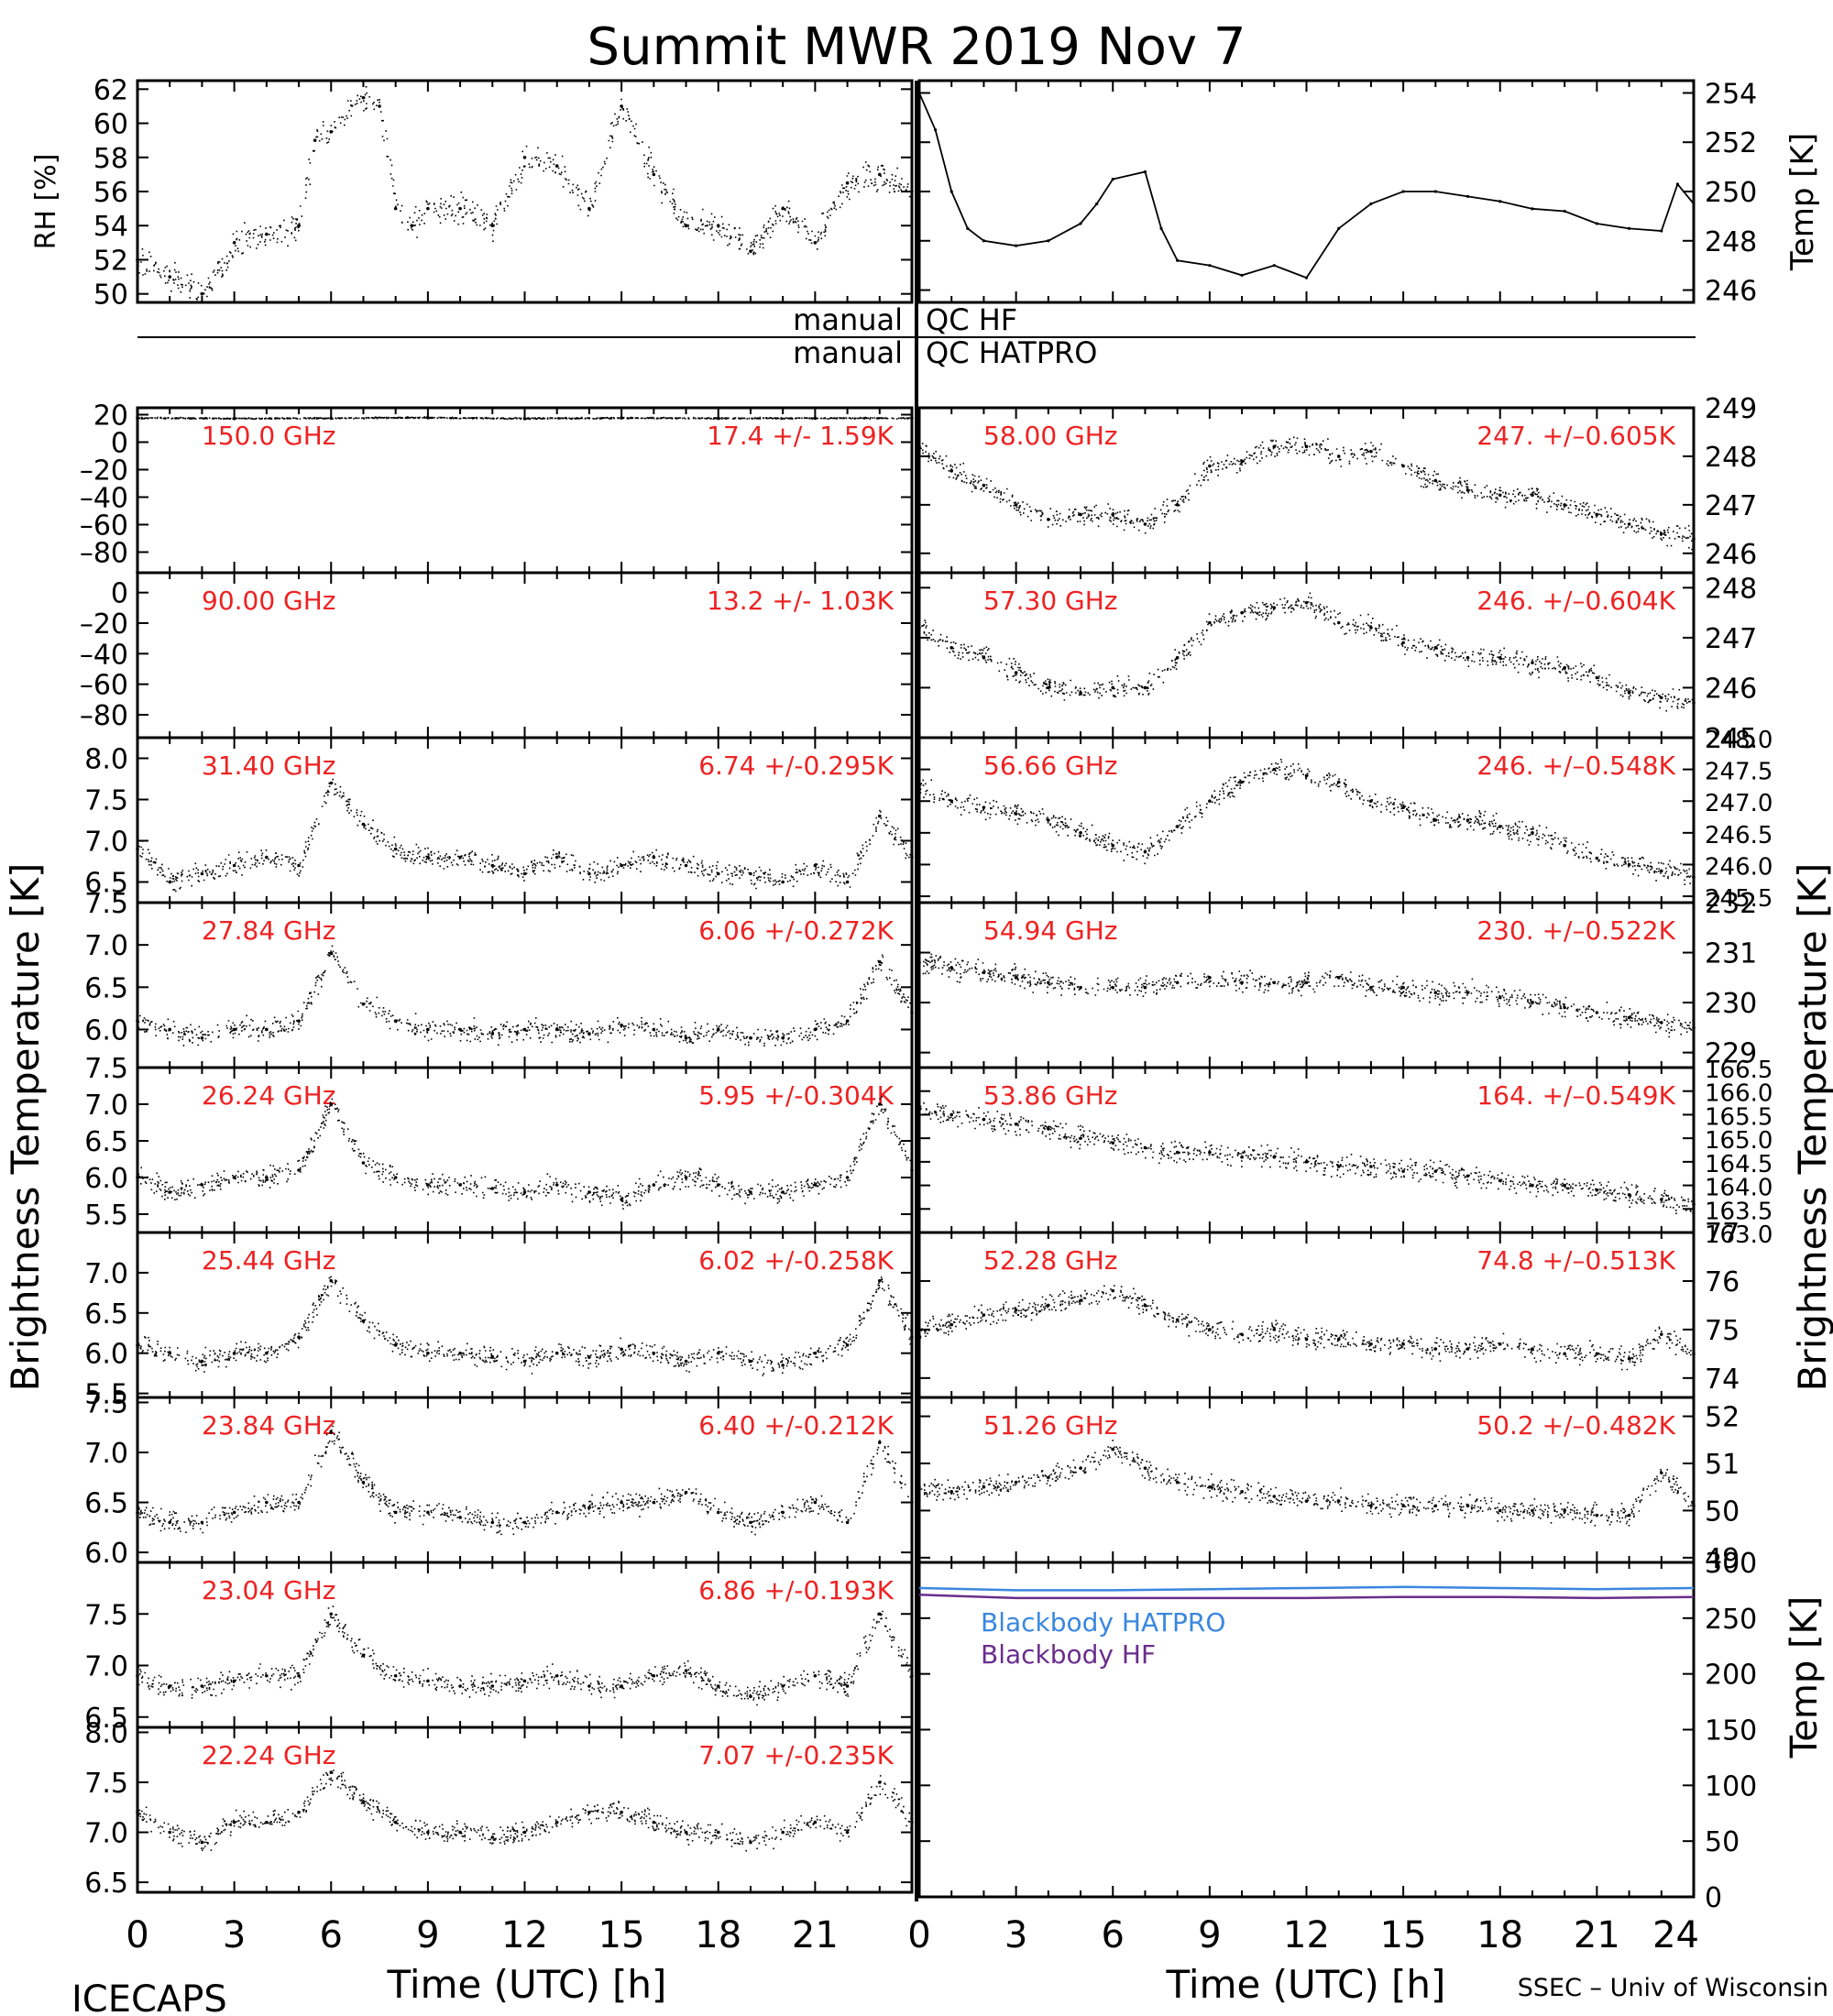  I want to click on panel-c2544: 7.0 6.5 6.0 5.5 25.44 GHz 6.02 +/-0.258K, so click(499, 1321).